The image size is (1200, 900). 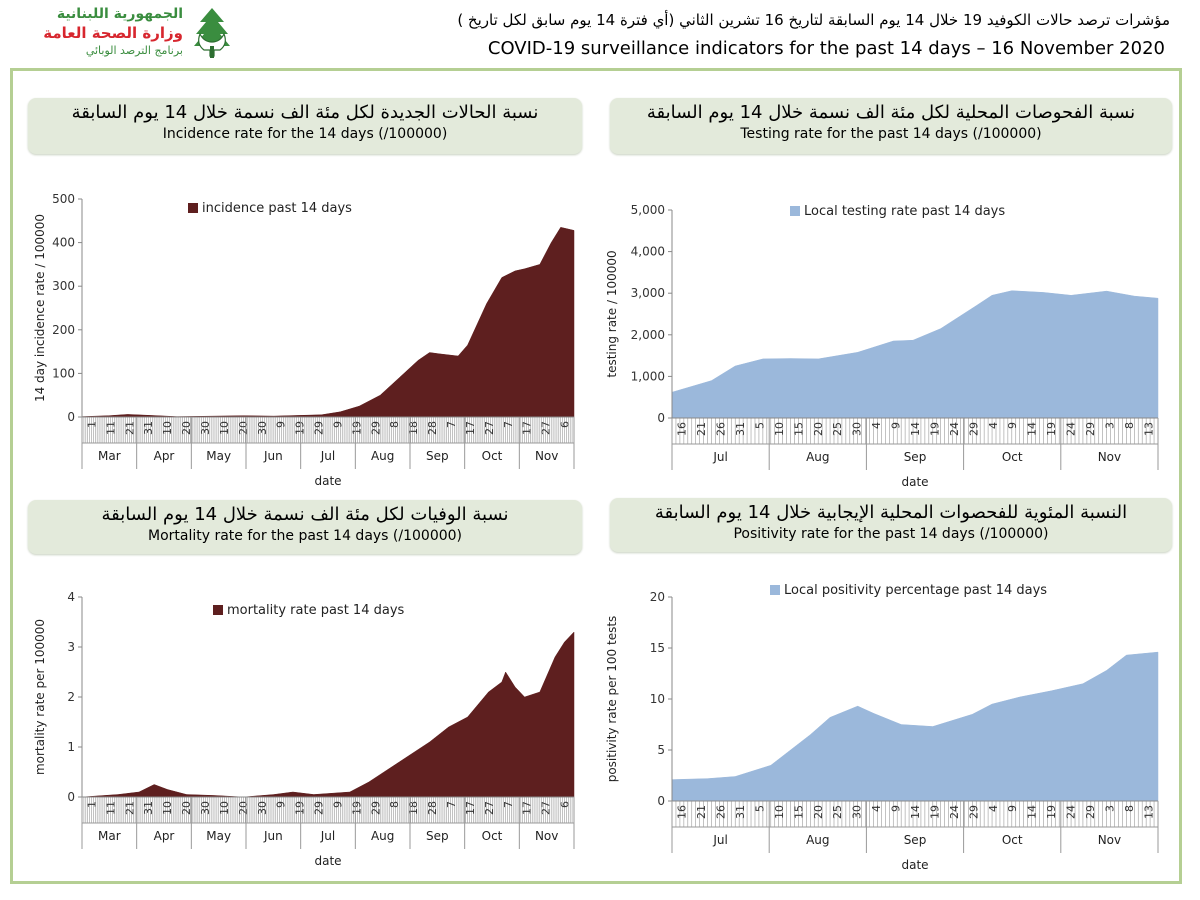 What do you see at coordinates (134, 50) in the screenshot?
I see `logo-line-3: برنامج الترصد الوبائي` at bounding box center [134, 50].